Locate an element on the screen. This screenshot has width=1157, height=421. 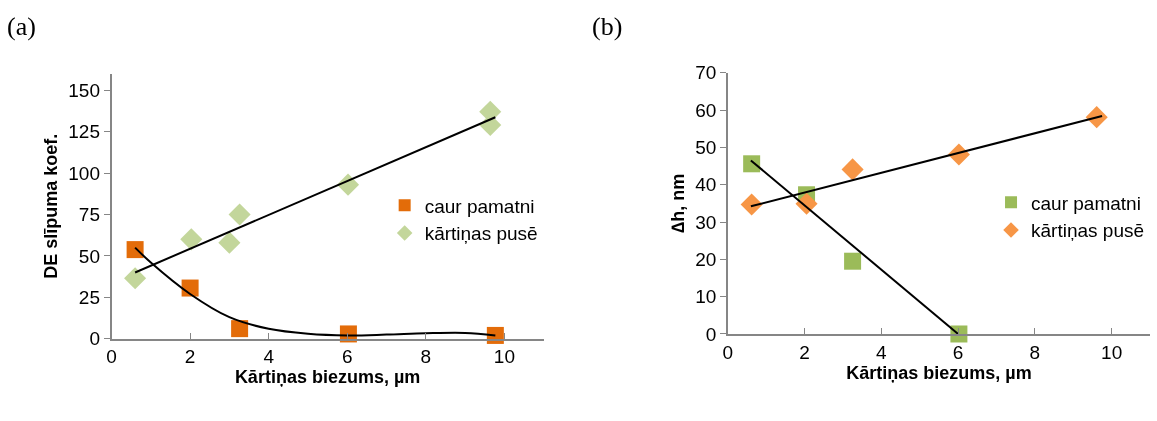
y-tick-label: 150 is located at coordinates (84, 90).